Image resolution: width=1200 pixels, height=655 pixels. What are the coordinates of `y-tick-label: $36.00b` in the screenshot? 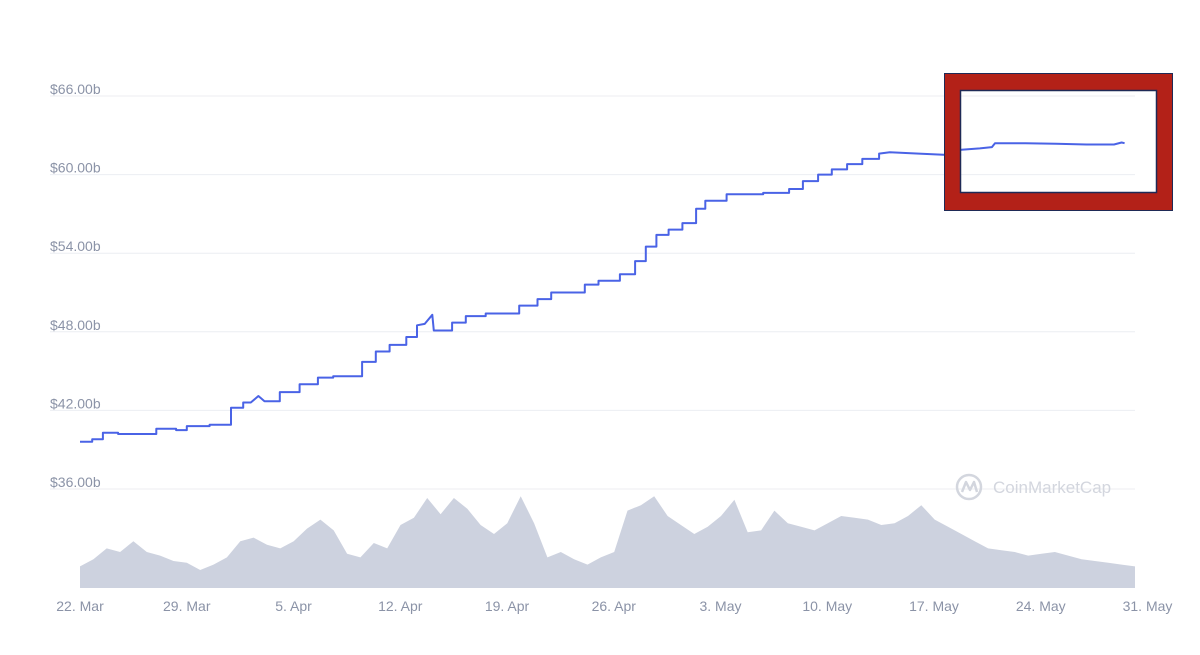 It's located at (75, 482).